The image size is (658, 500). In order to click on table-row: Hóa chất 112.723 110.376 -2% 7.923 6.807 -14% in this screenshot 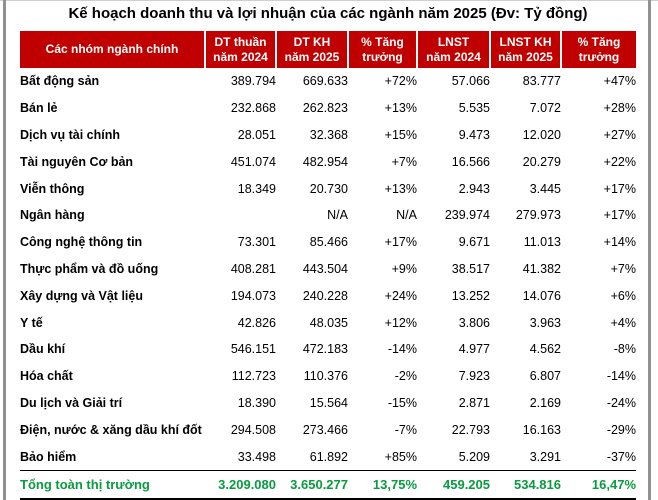, I will do `click(328, 376)`.